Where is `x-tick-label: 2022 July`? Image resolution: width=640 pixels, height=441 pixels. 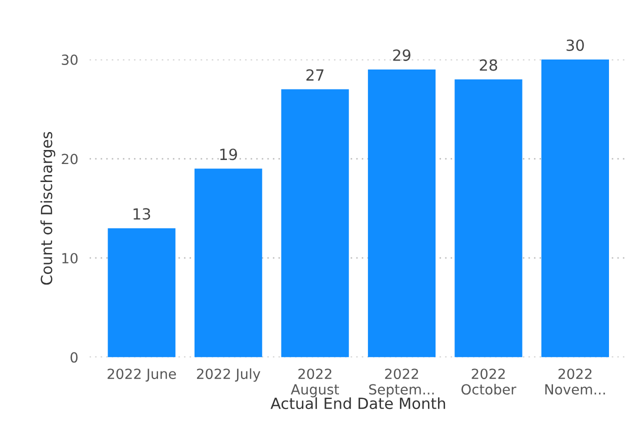 x-tick-label: 2022 July is located at coordinates (228, 375).